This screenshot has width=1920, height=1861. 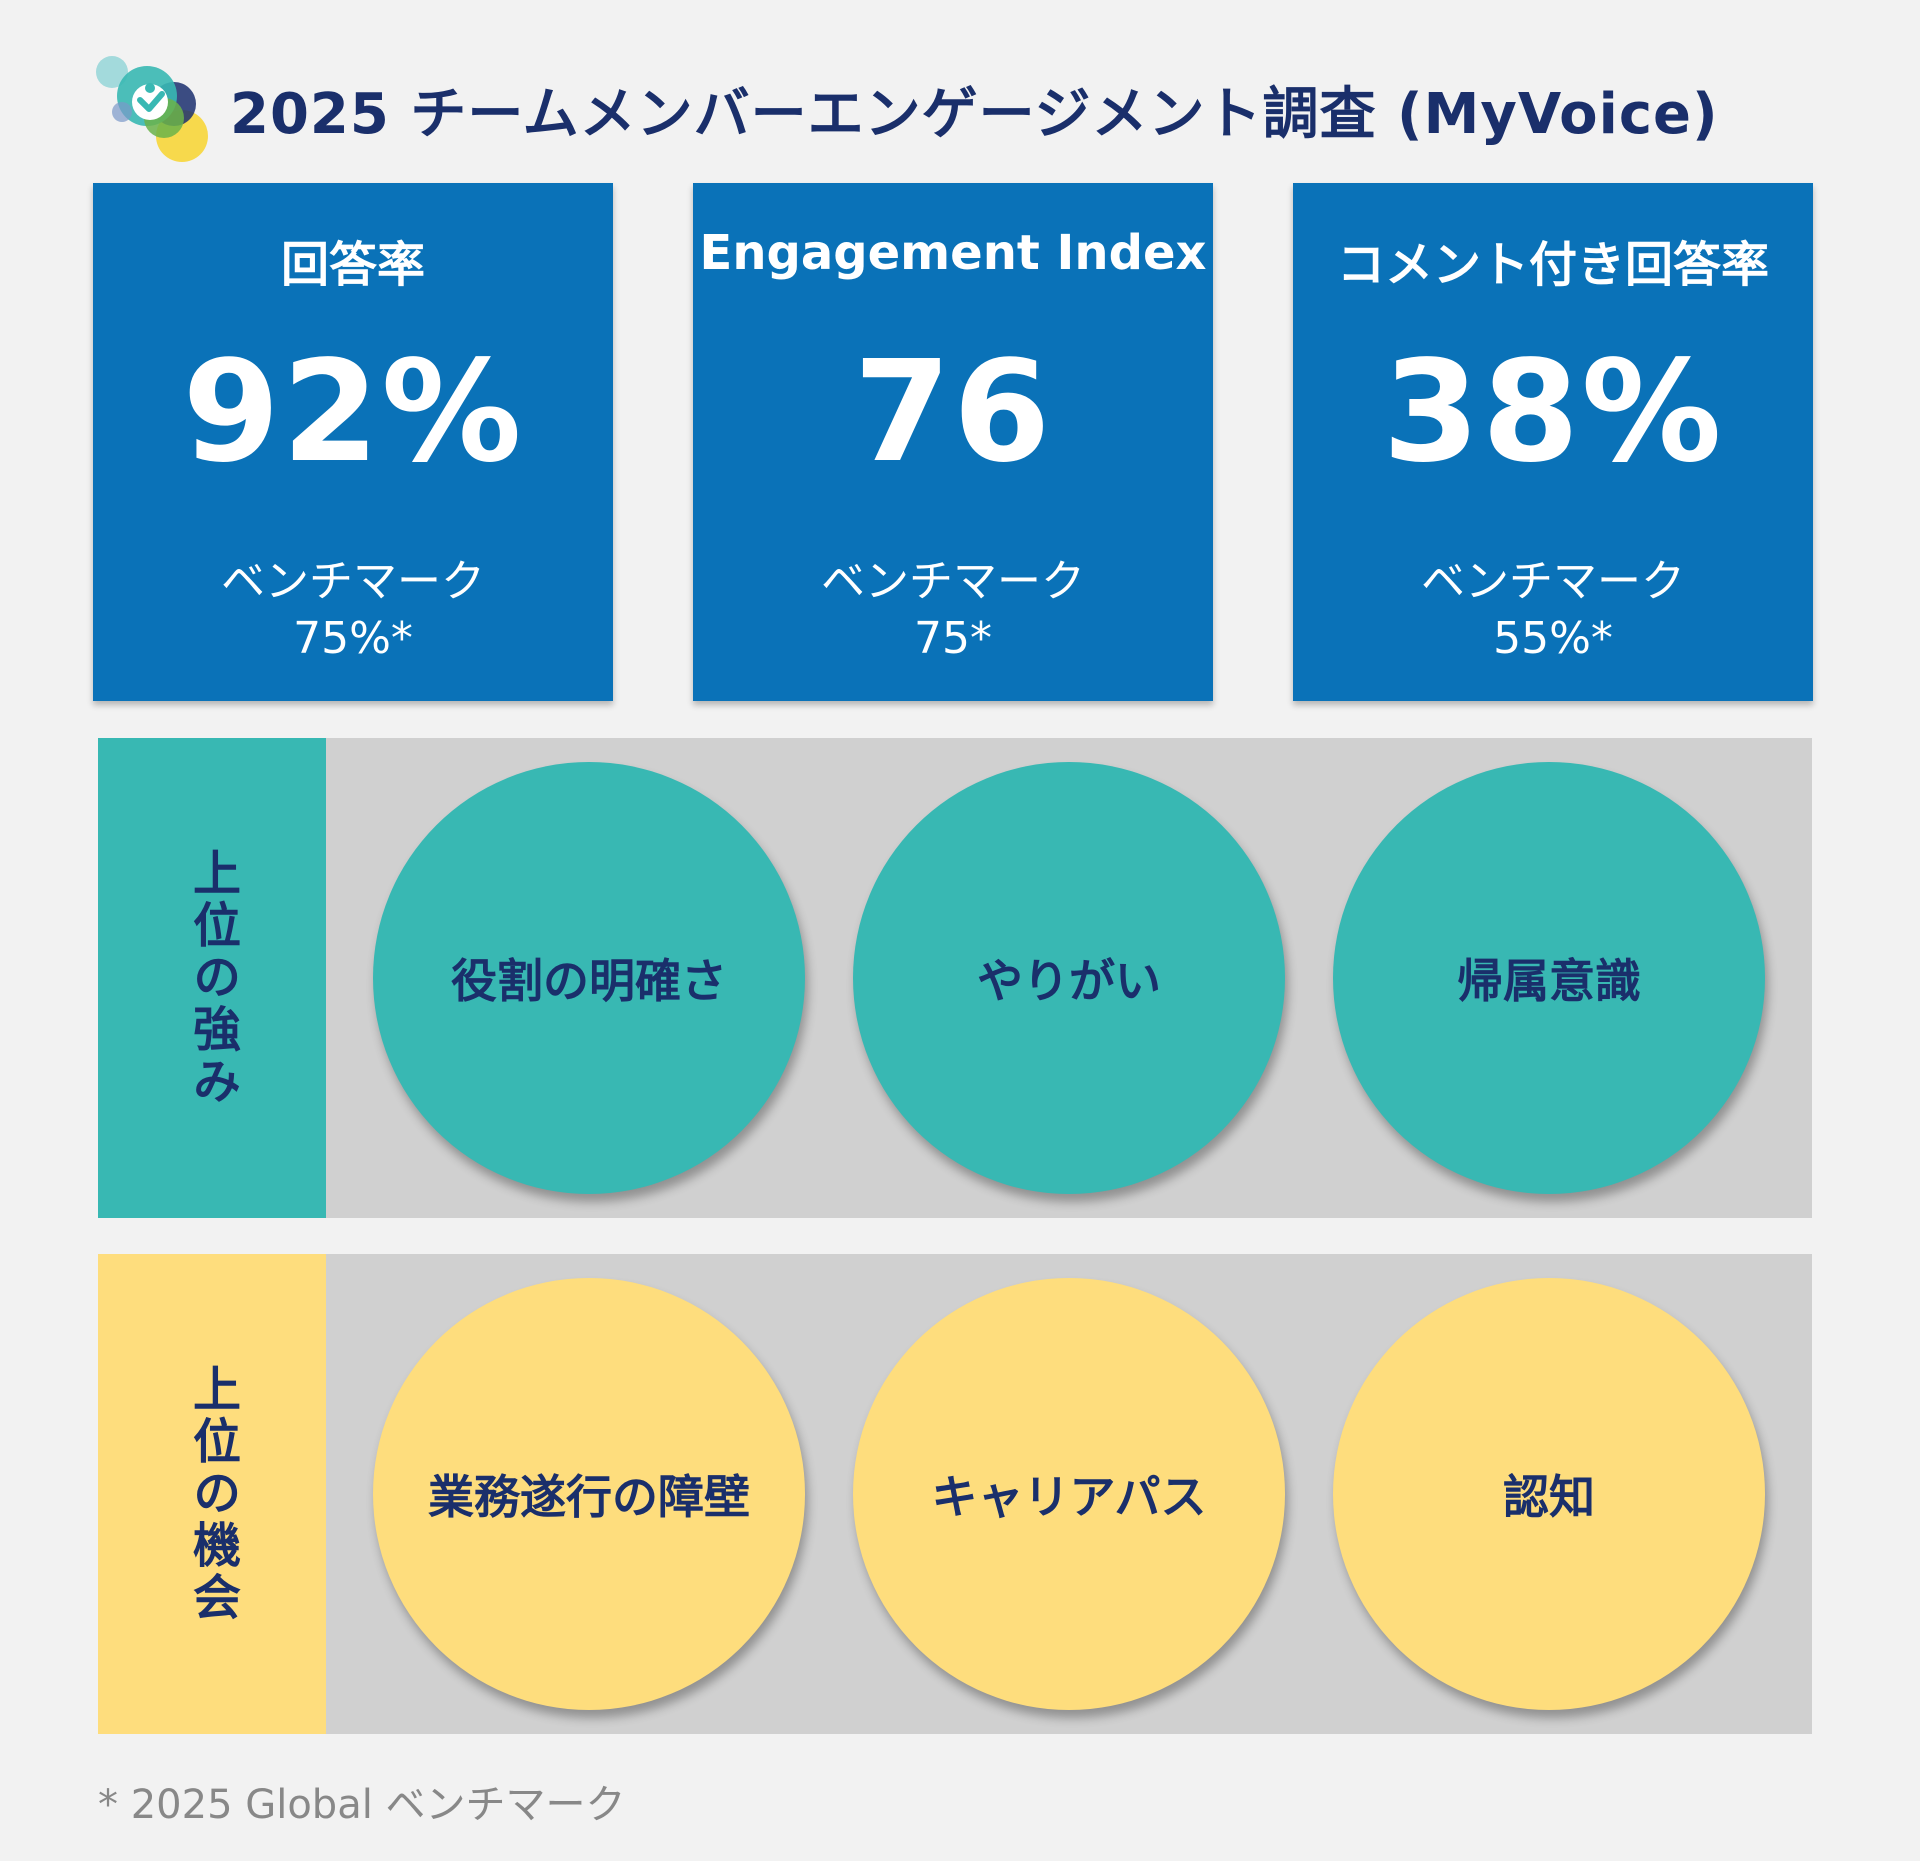 I want to click on metric-value: 76, so click(x=953, y=412).